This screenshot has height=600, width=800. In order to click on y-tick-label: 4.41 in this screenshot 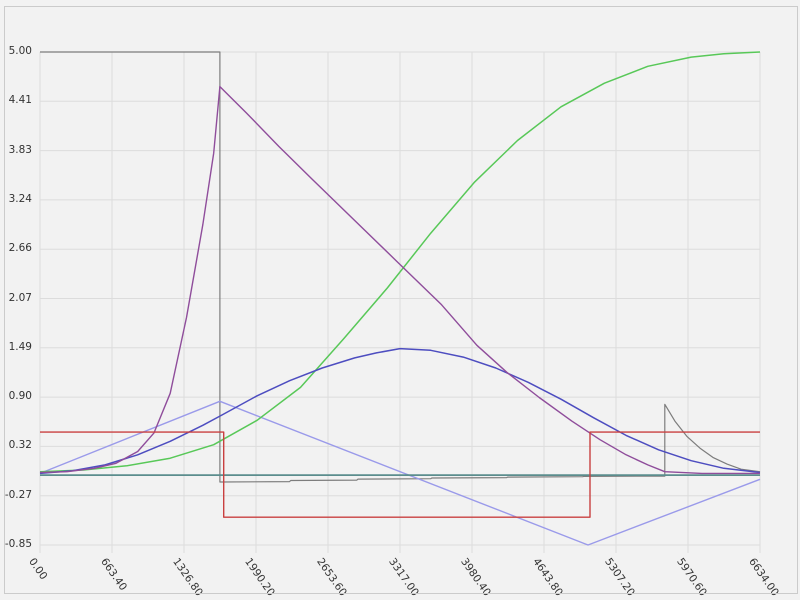, I will do `click(20, 100)`.